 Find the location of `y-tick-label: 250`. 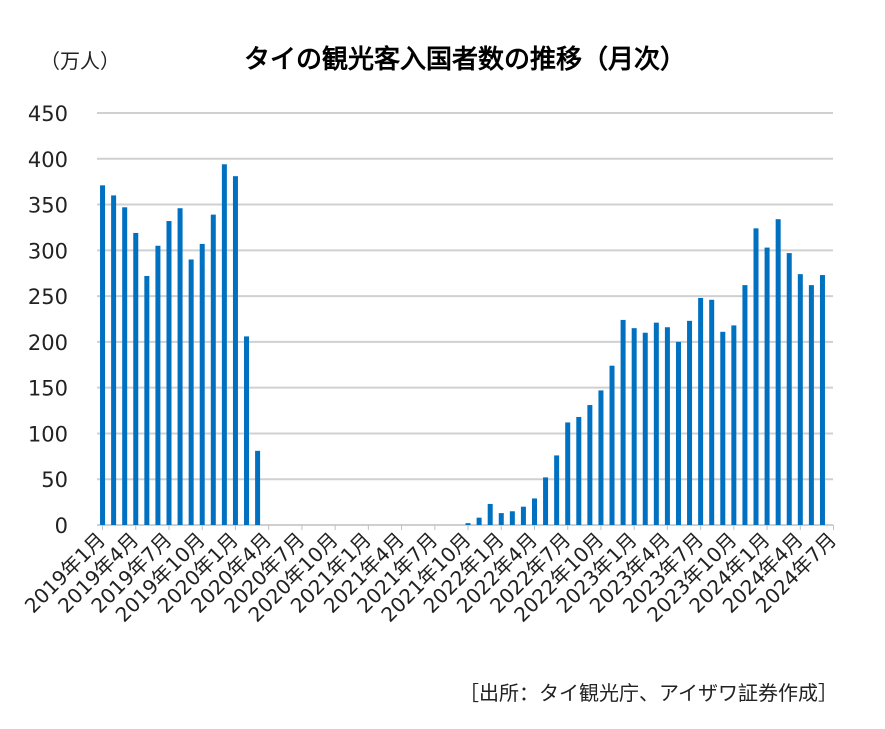

y-tick-label: 250 is located at coordinates (48, 297).